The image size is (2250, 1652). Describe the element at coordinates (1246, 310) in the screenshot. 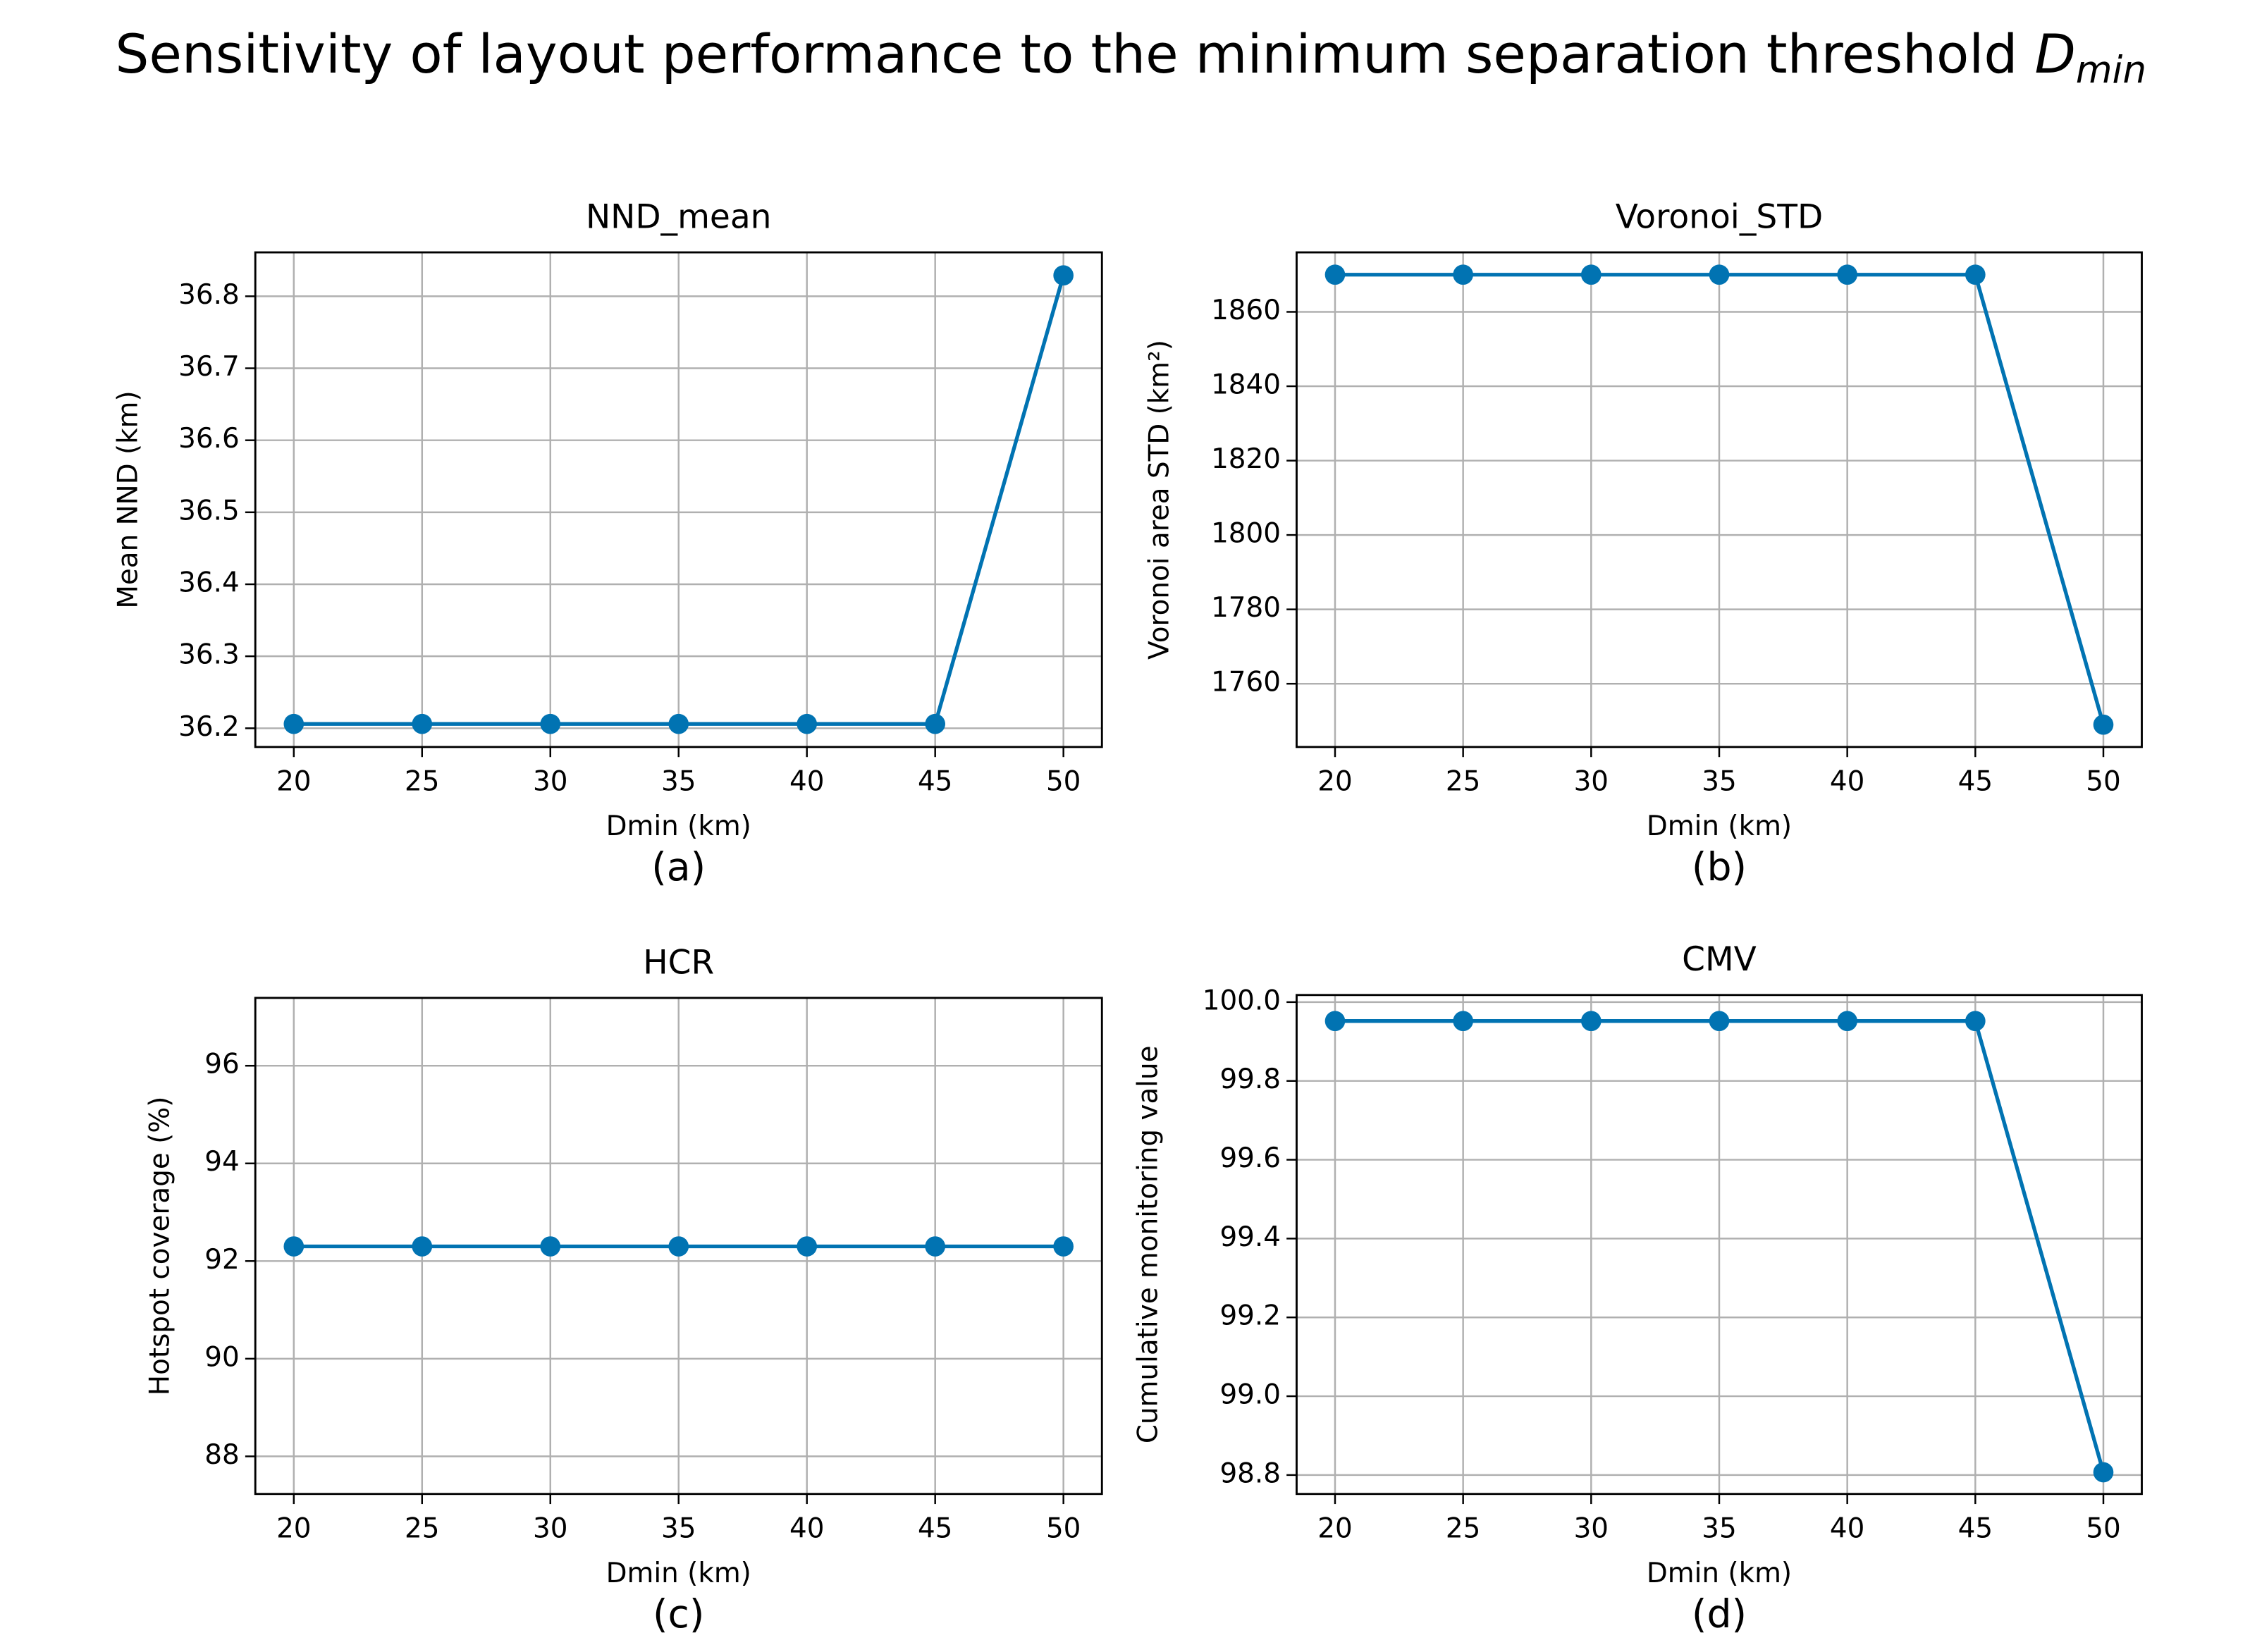

I see `y-tick-label: 1860` at that location.